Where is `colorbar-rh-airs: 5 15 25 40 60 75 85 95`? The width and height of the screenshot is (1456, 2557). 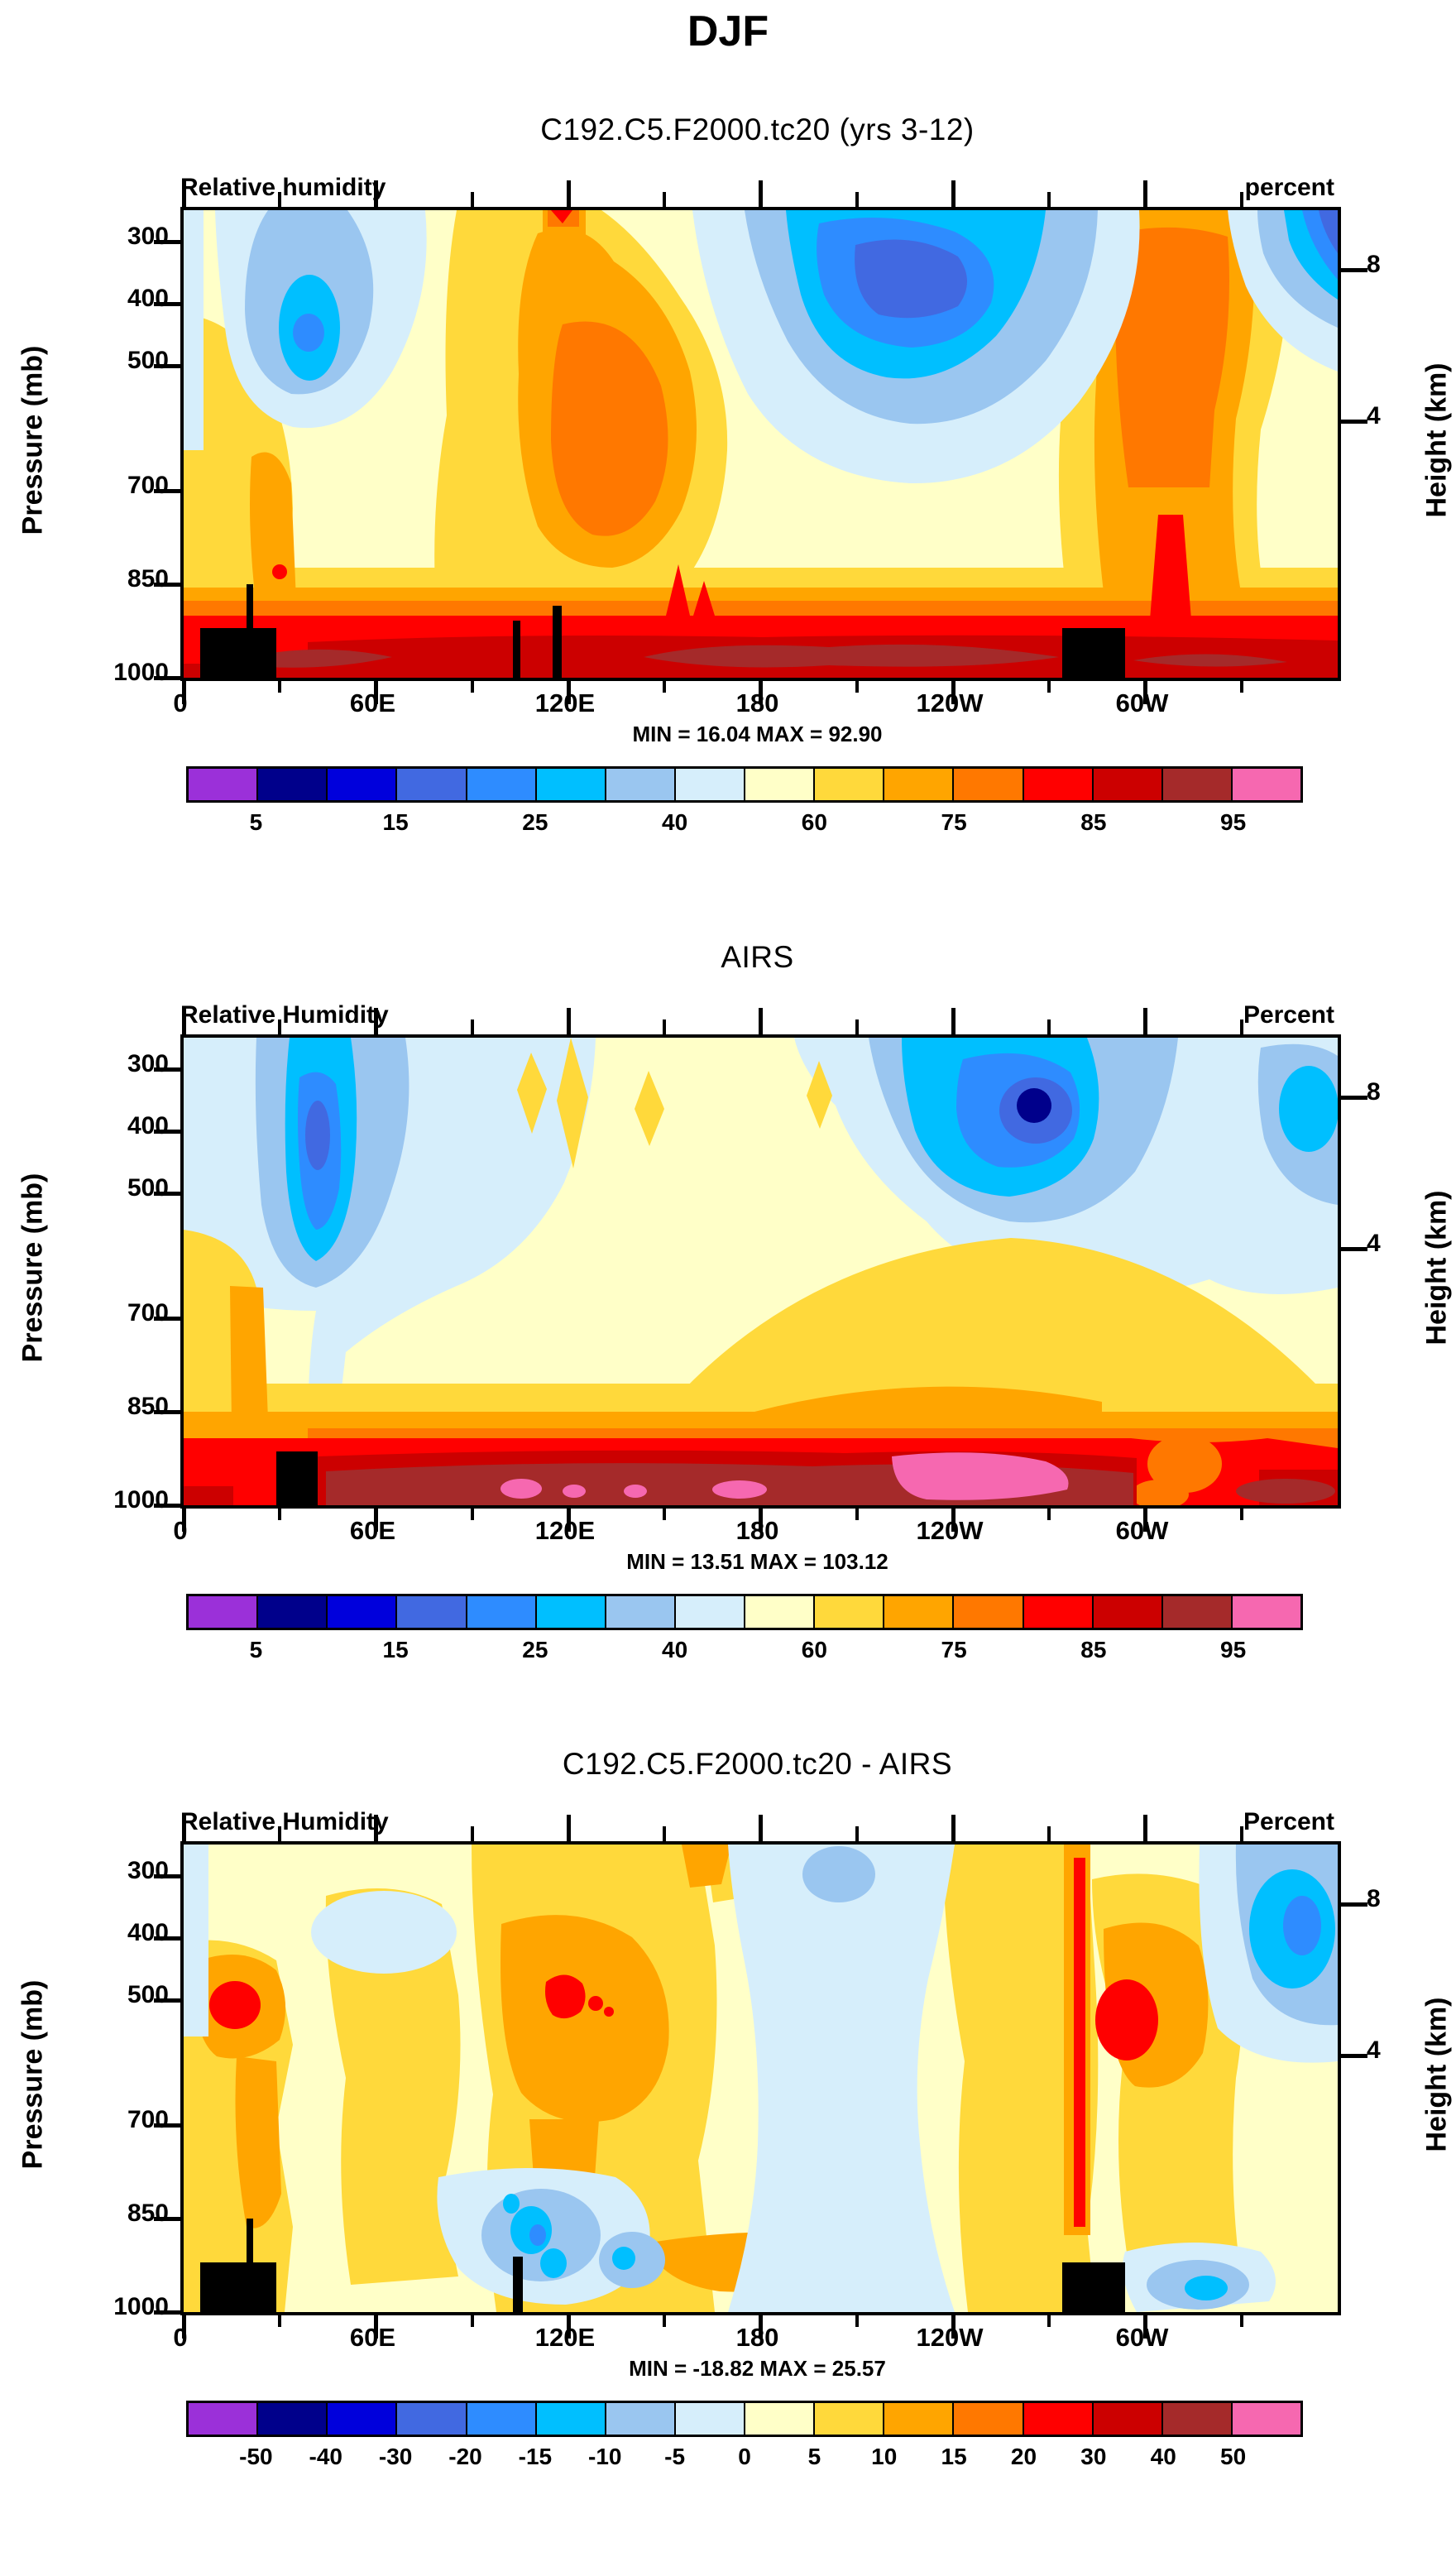
colorbar-rh-airs: 5 15 25 40 60 75 85 95 is located at coordinates (744, 1629).